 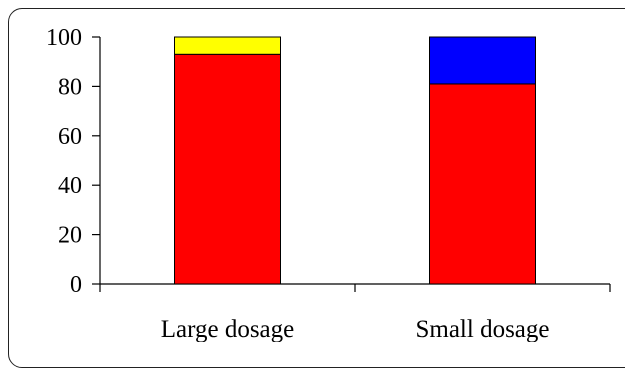 I want to click on y-tick-label: 20, so click(x=70, y=236).